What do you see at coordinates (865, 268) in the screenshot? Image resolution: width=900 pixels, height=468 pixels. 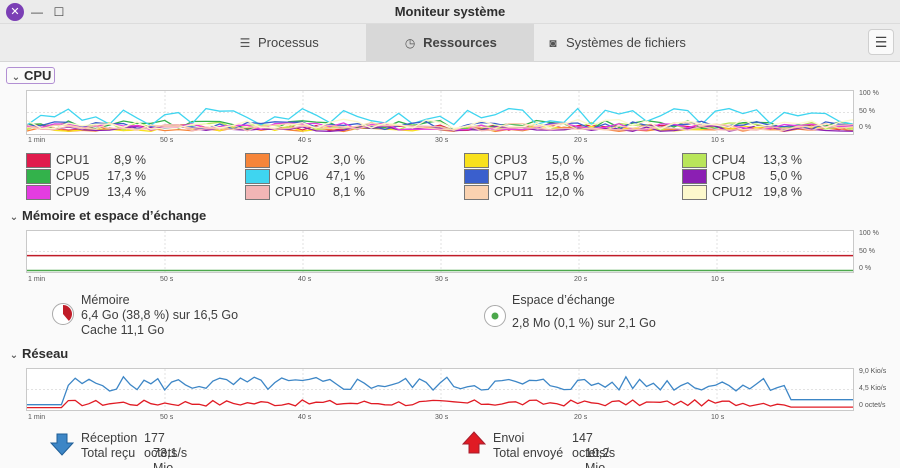 I see `mem-y-label-0: 0 %` at bounding box center [865, 268].